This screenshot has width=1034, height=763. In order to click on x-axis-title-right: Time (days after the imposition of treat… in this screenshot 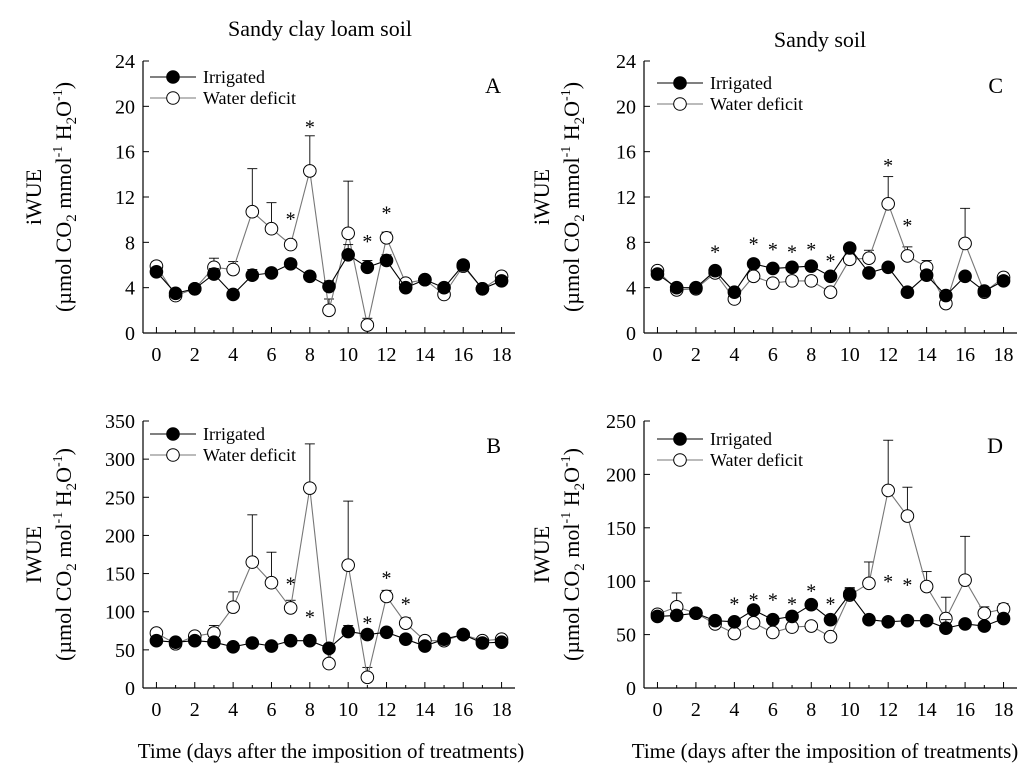, I will do `click(825, 751)`.